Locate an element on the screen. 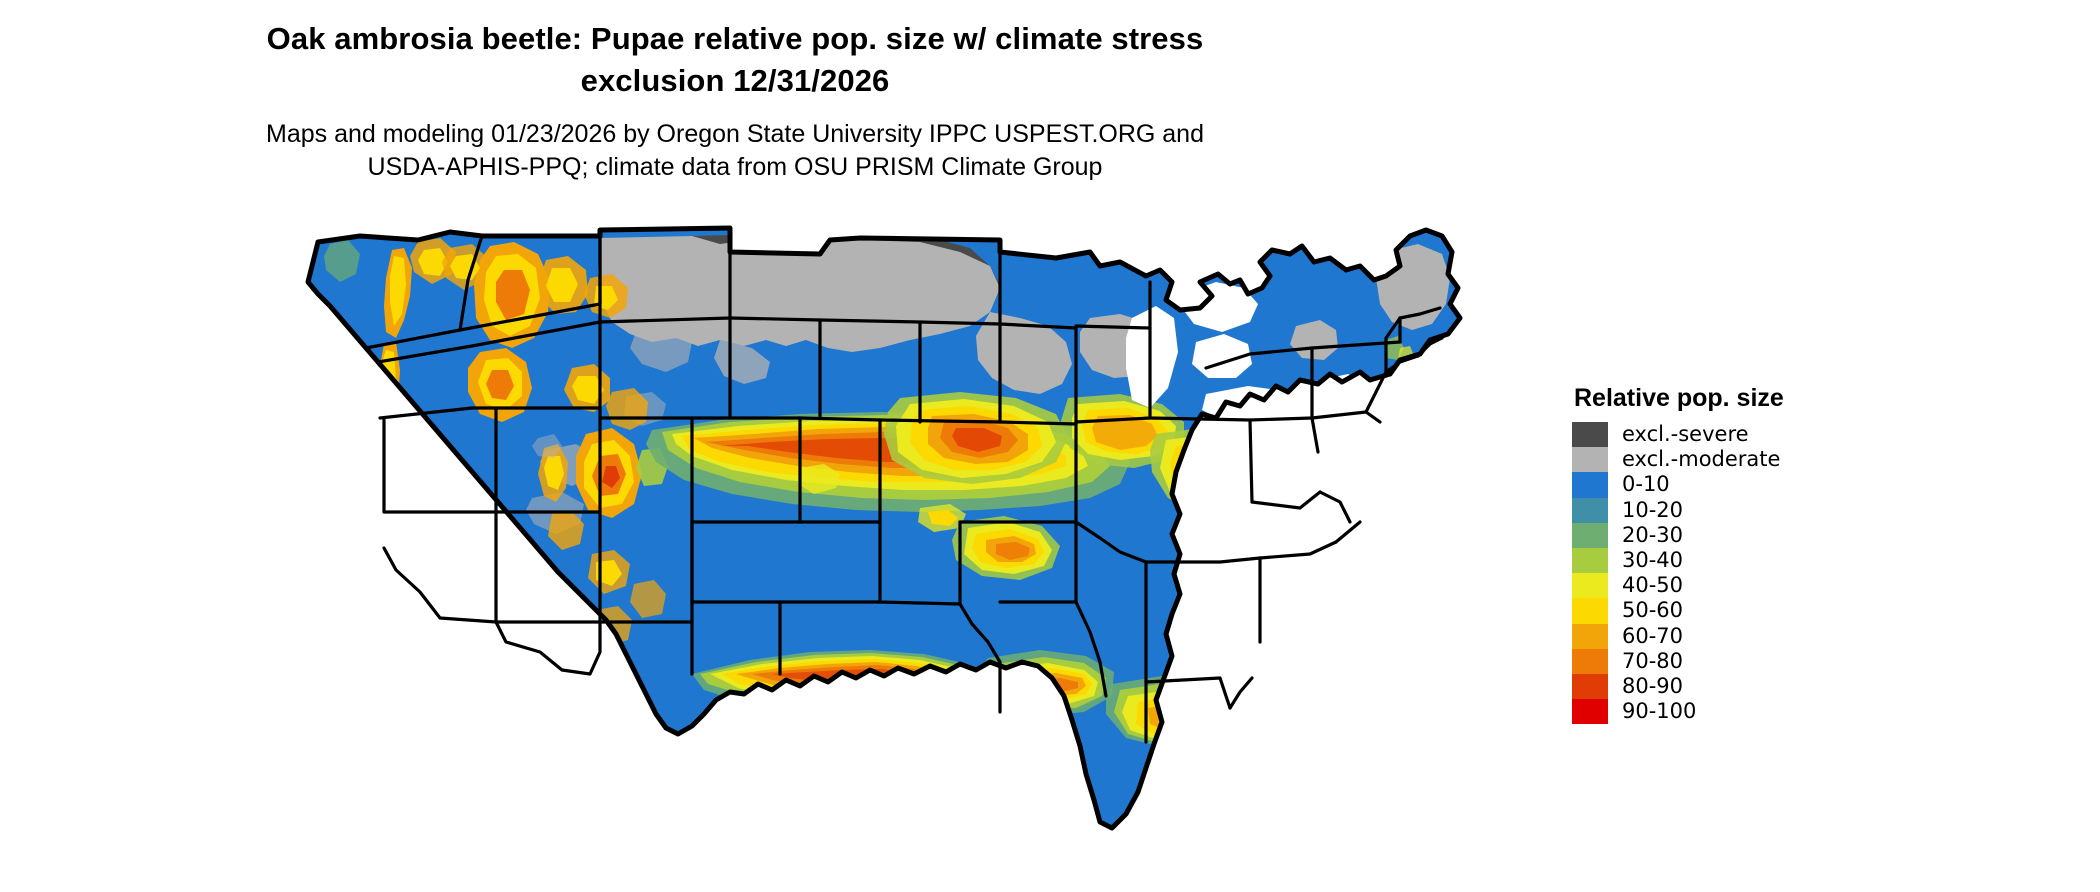  legend-item-label: 30-40 is located at coordinates (1653, 559).